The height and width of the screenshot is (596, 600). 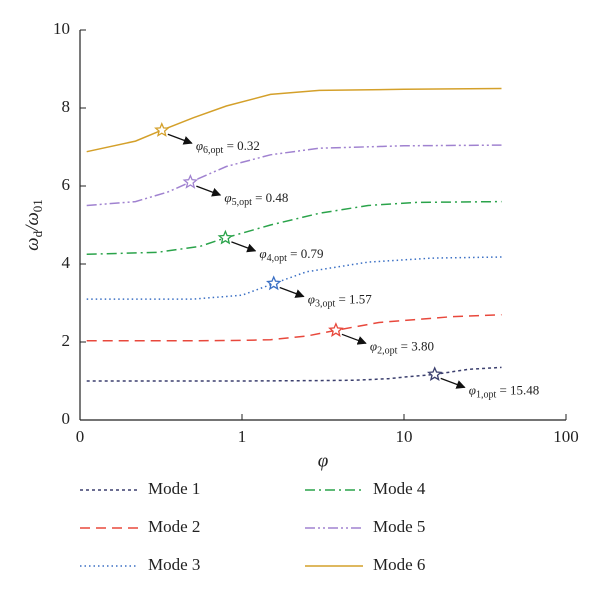 I want to click on y-label-part: ω, so click(x=32, y=243).